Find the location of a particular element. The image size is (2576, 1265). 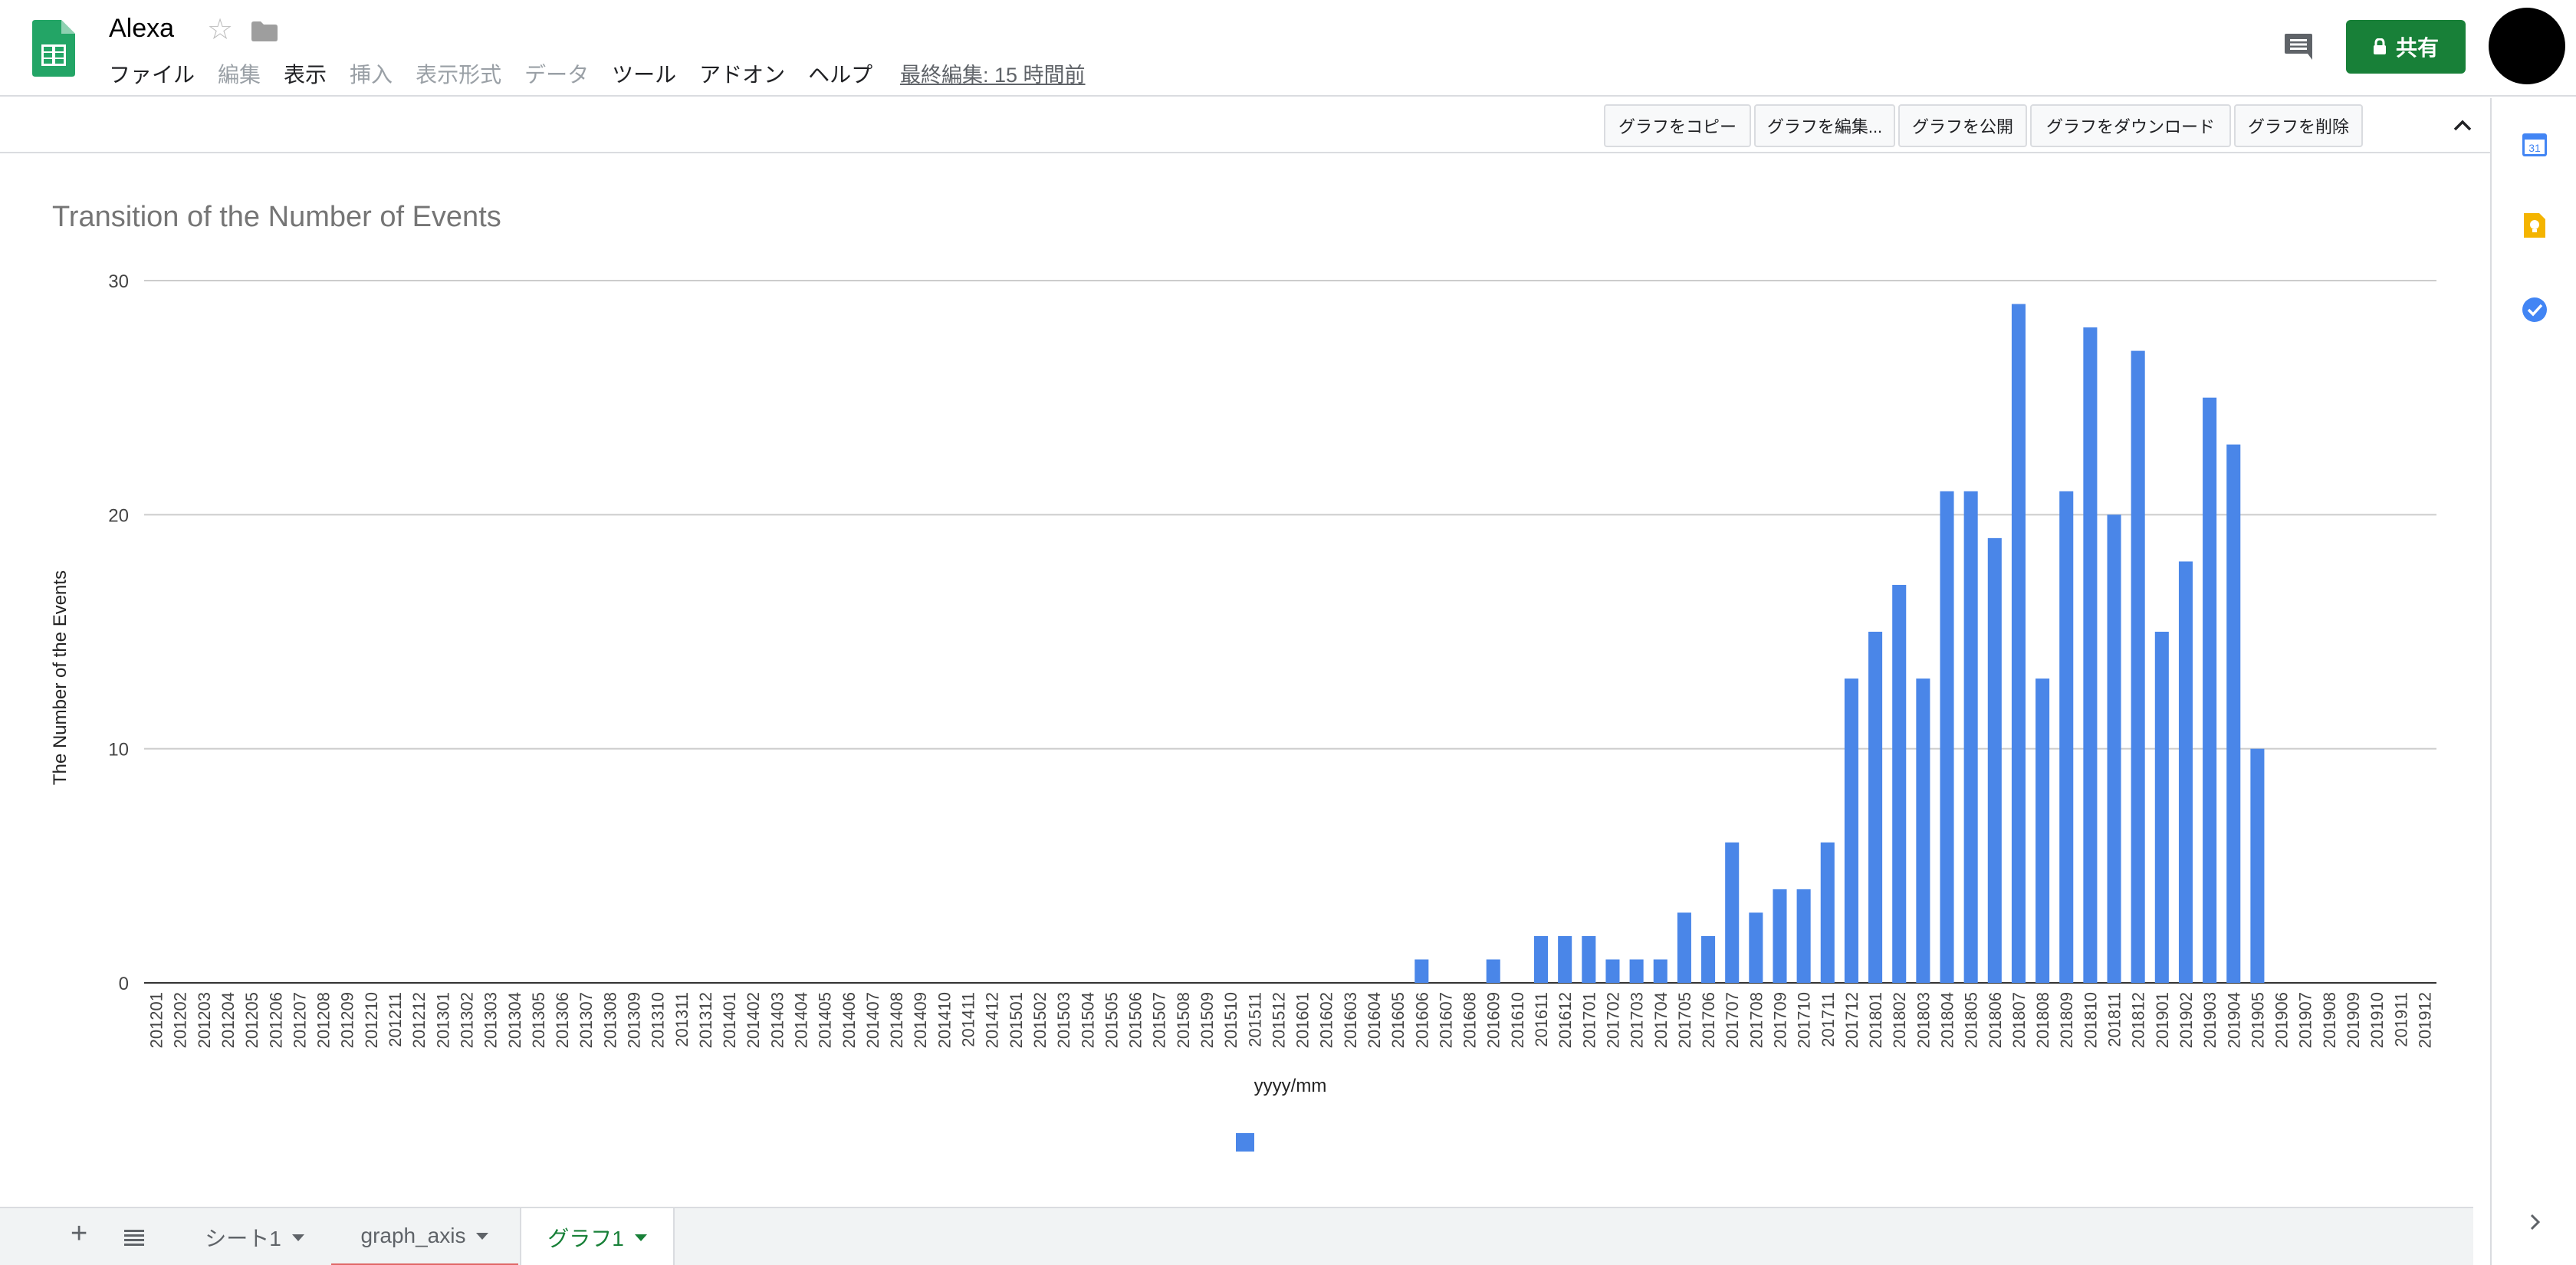

x-tick-label: 201810 is located at coordinates (2090, 1020).